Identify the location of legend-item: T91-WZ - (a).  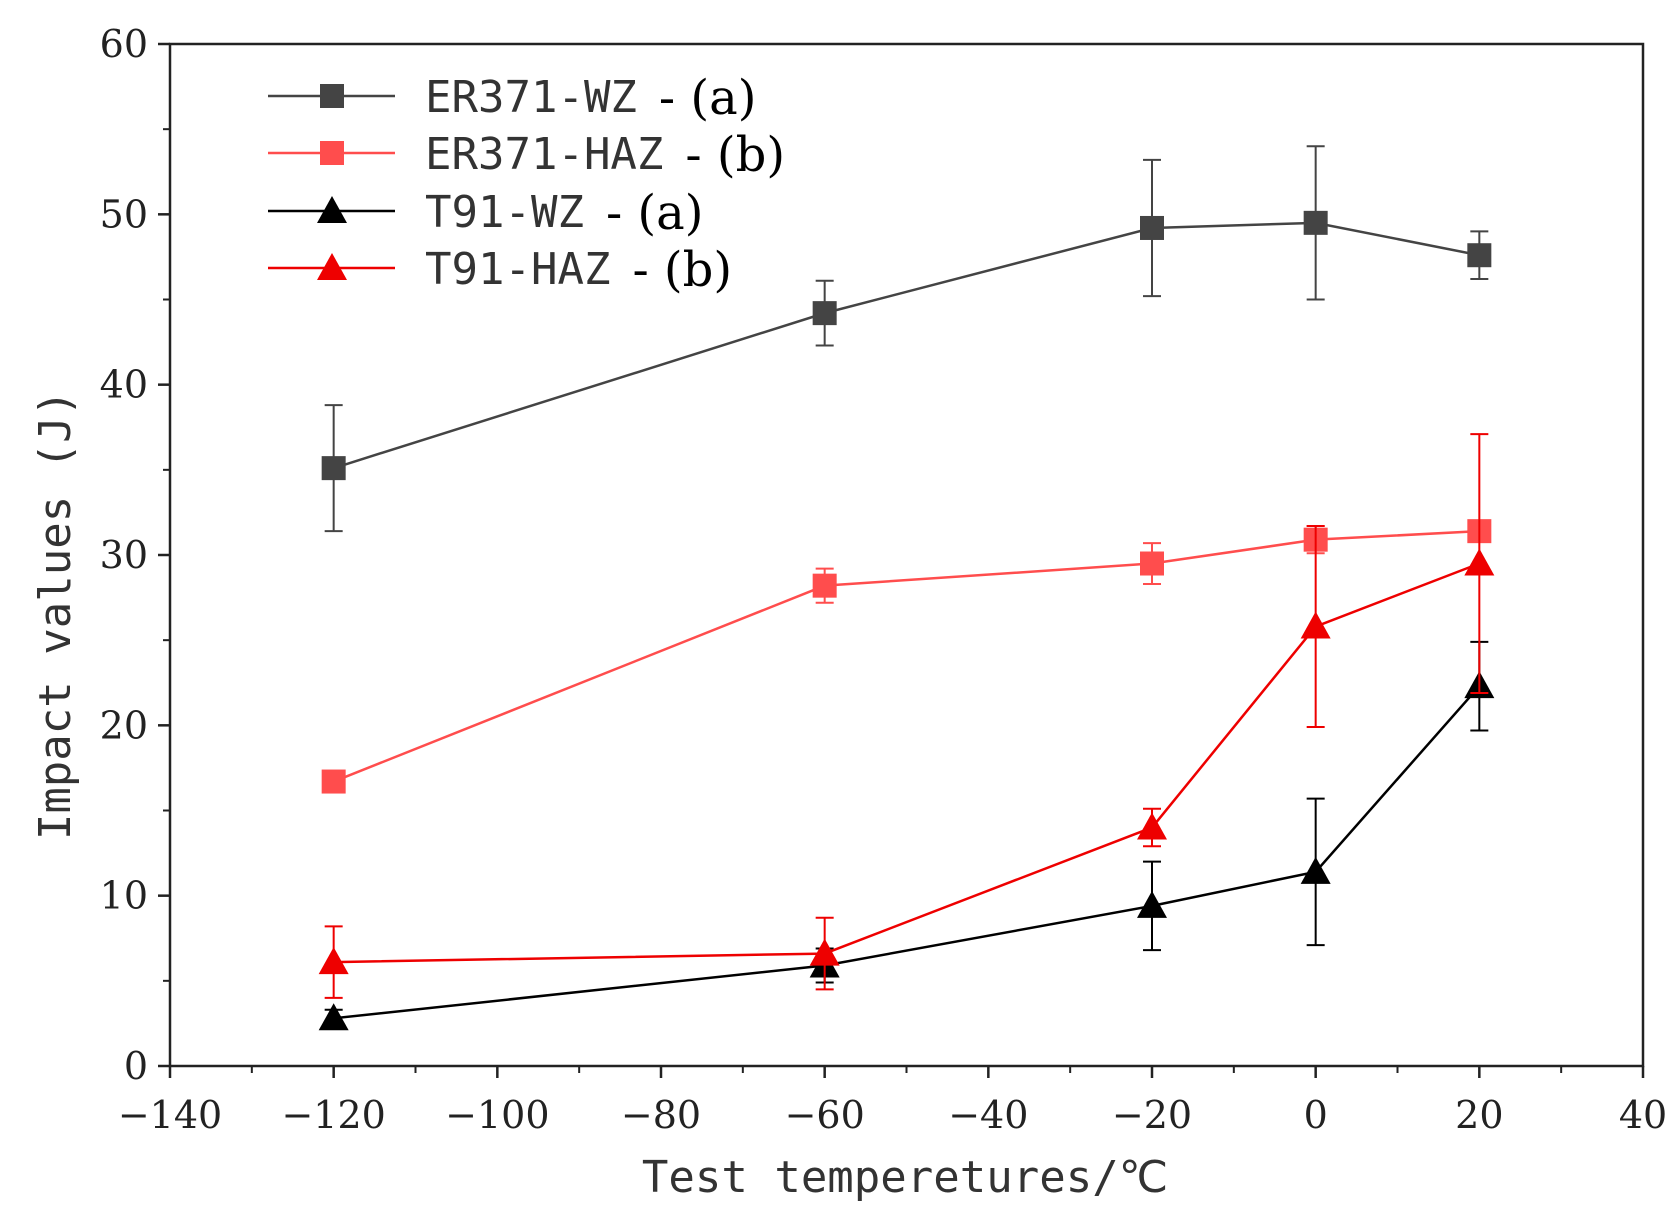
(486, 213).